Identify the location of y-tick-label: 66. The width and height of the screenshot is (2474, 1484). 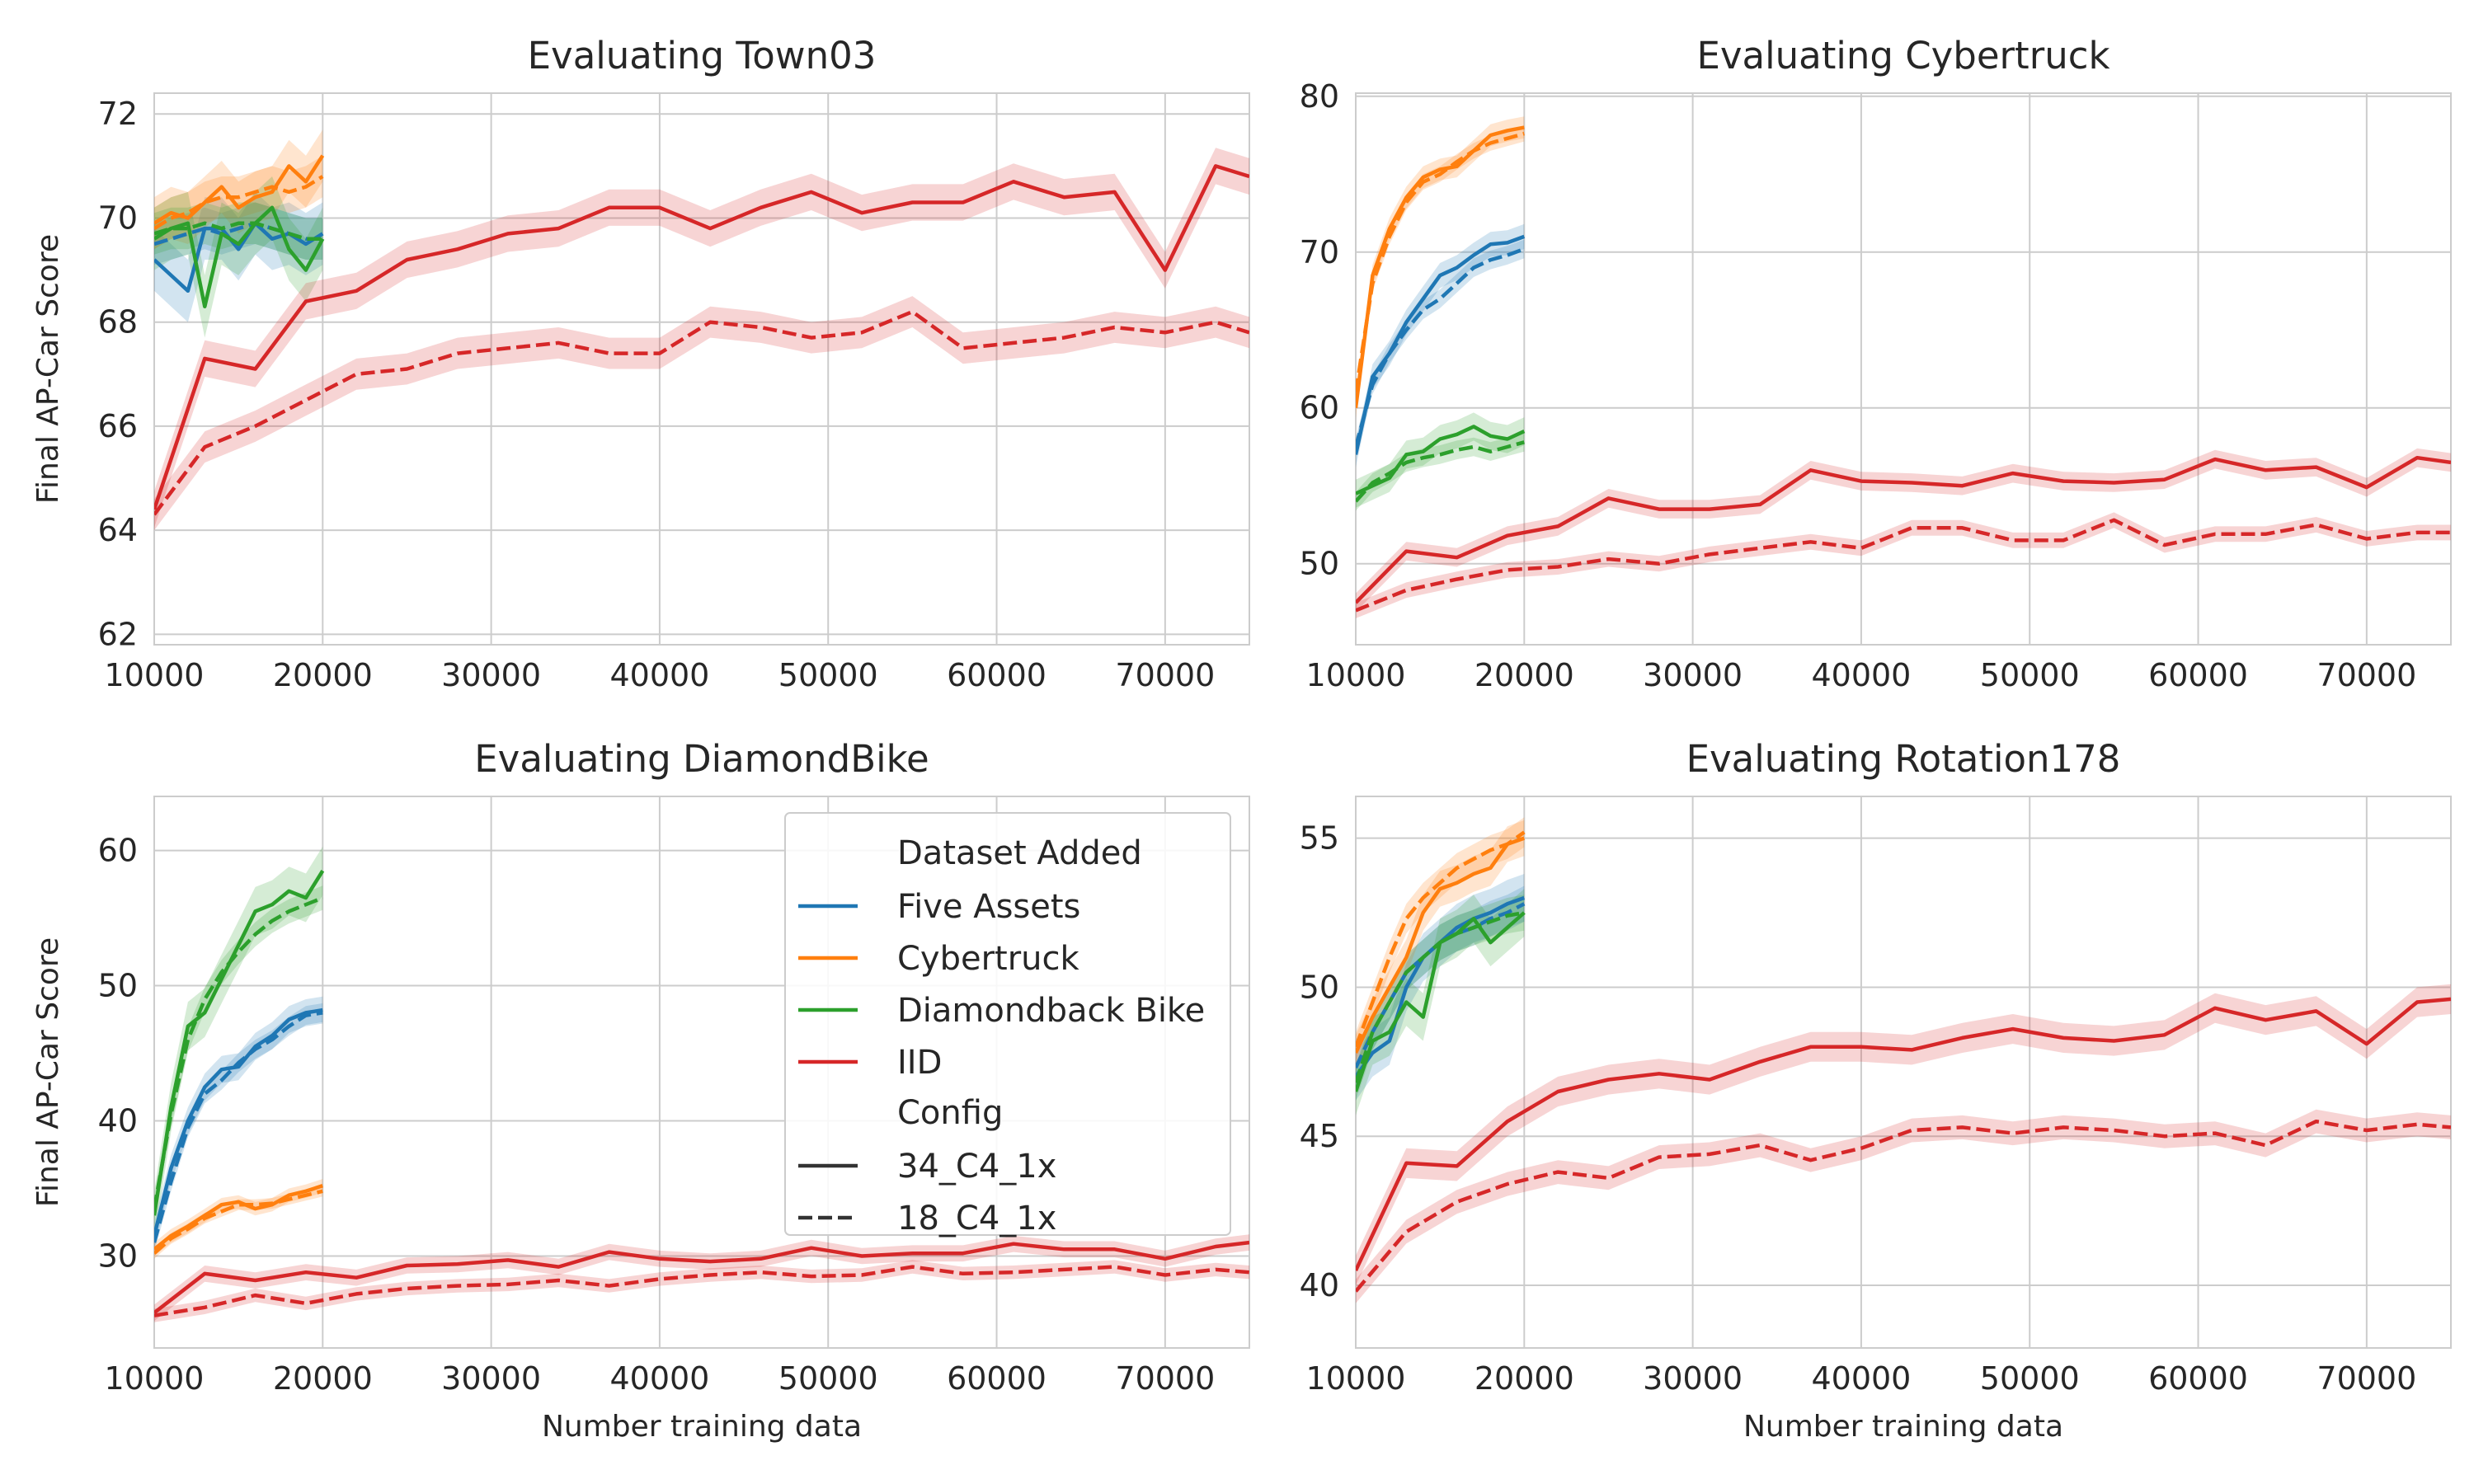
(118, 426).